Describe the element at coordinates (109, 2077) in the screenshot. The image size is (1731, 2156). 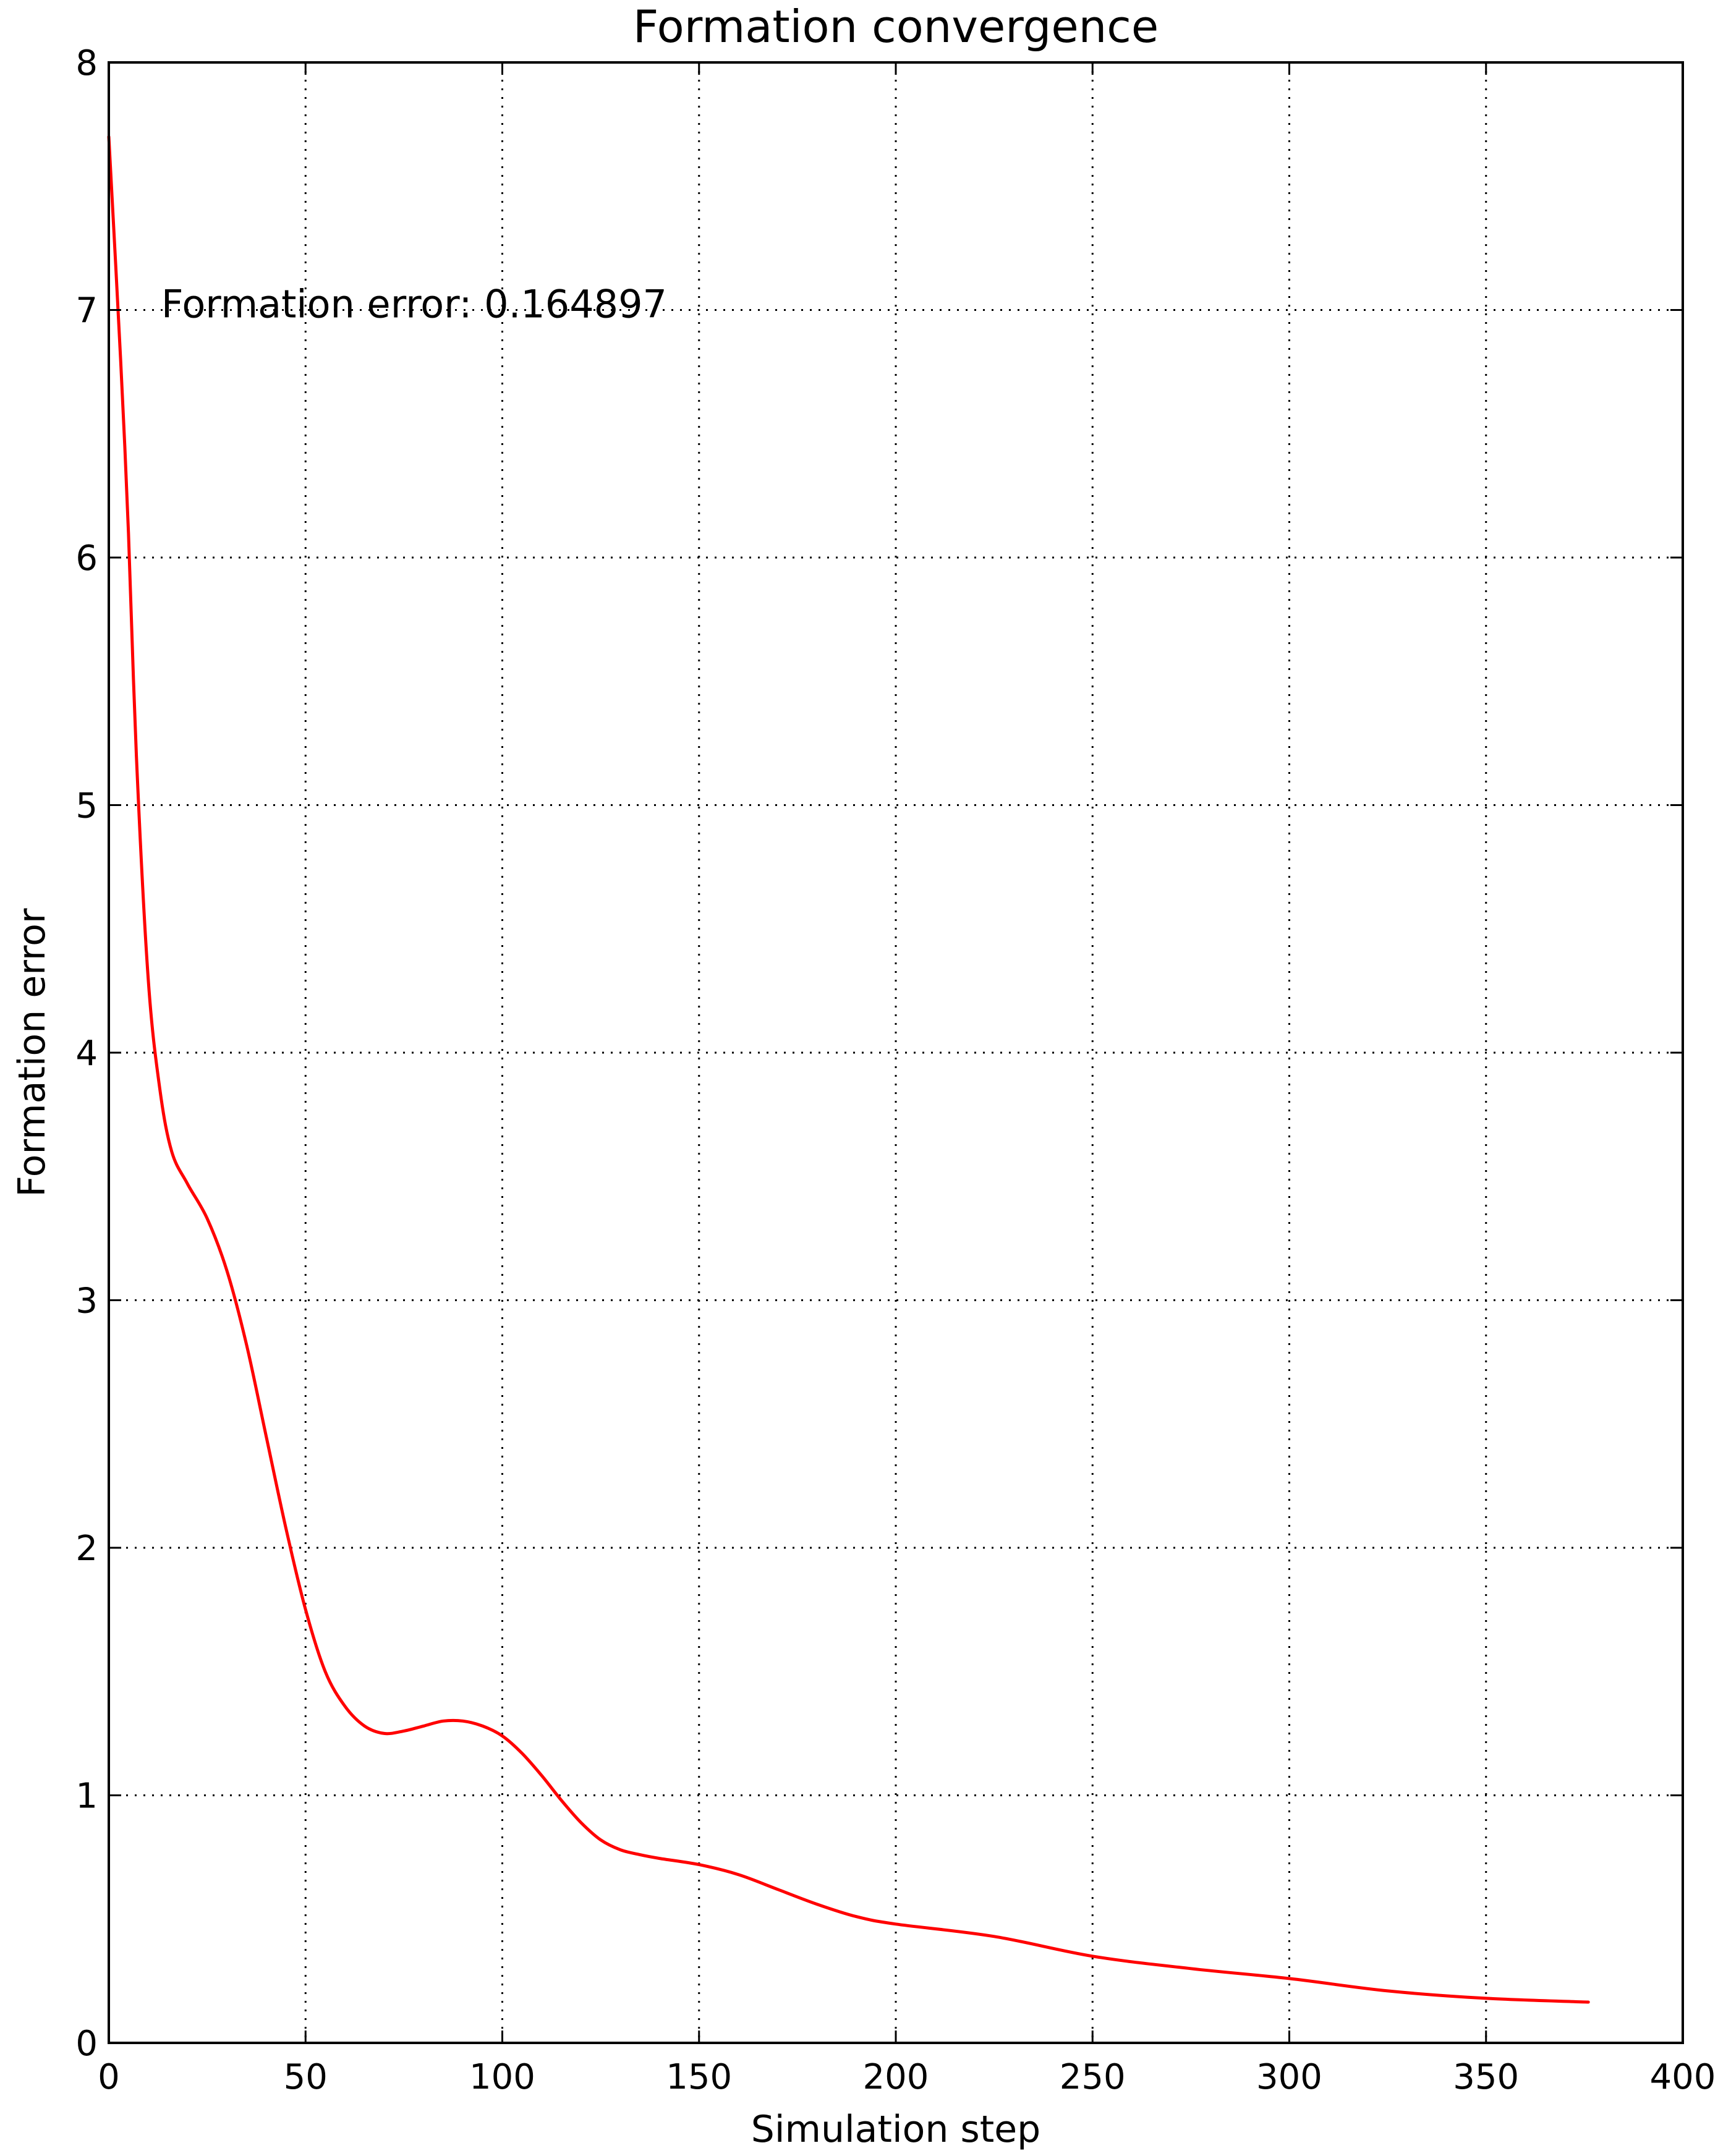
I see `x-tick-label: 0` at that location.